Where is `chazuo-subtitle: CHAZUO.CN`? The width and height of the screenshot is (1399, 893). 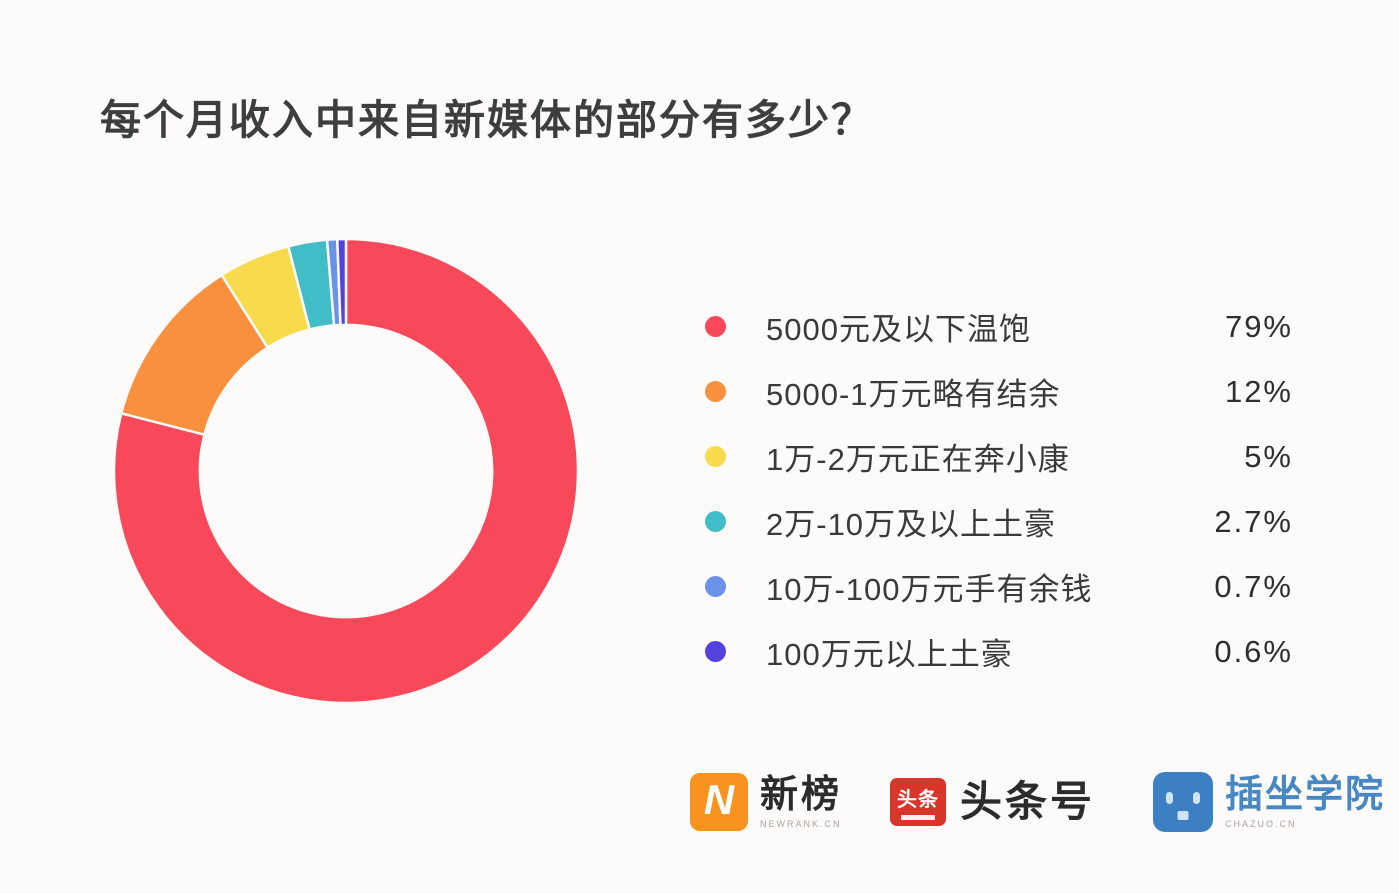
chazuo-subtitle: CHAZUO.CN is located at coordinates (1261, 823).